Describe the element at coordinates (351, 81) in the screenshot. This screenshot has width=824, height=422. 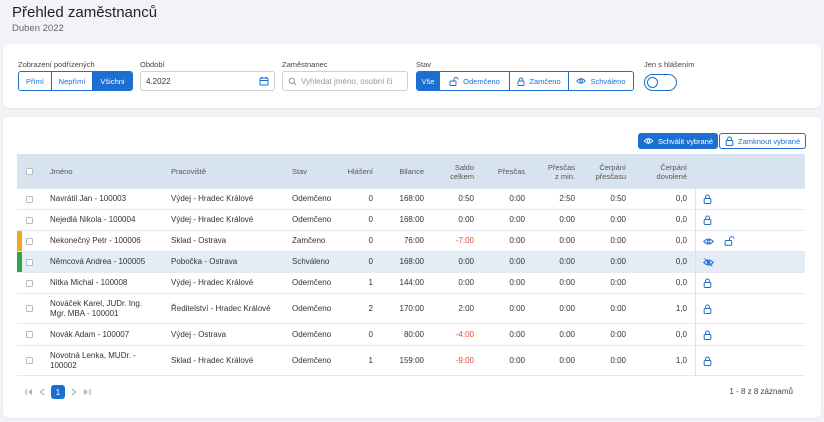
I see `employee-search-input` at that location.